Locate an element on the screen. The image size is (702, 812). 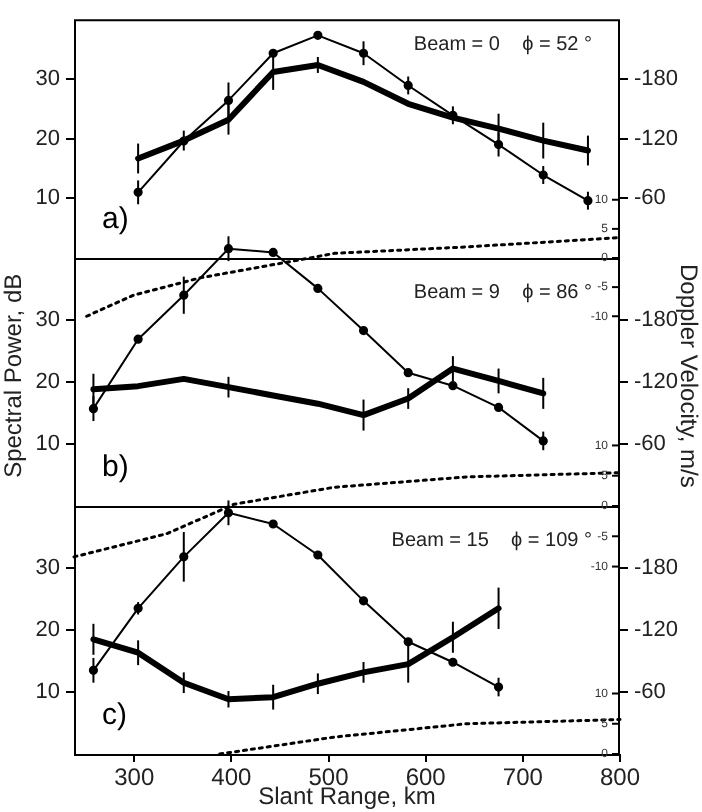
annotation: a) is located at coordinates (115, 219).